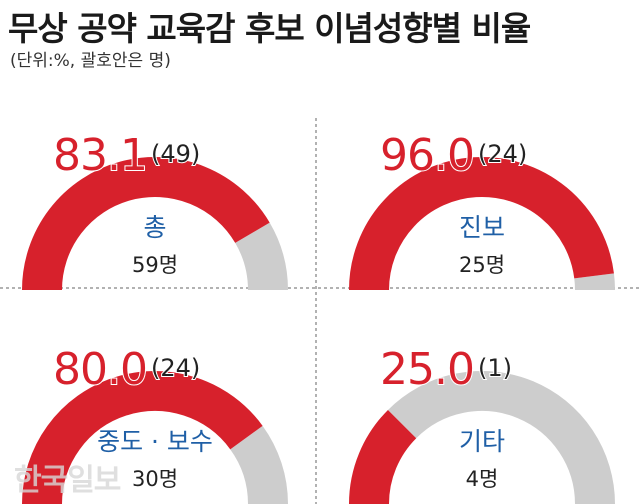  I want to click on gauge-value-label: 25.0 (1), so click(446, 369).